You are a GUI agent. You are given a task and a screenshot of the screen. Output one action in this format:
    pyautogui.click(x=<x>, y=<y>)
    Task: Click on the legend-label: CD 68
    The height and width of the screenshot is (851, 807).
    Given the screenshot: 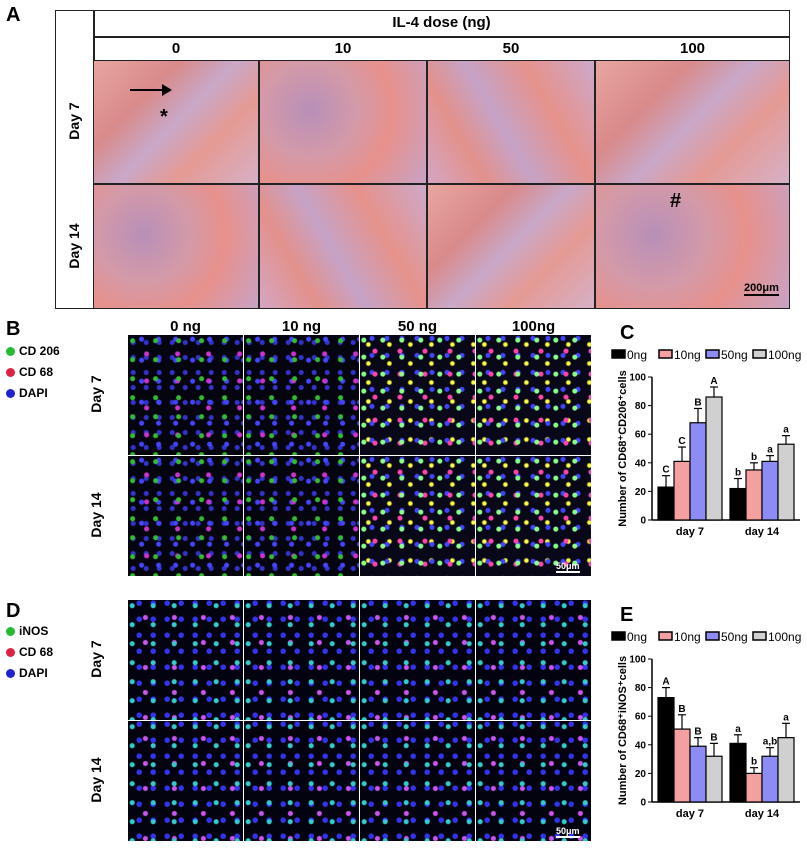 What is the action you would take?
    pyautogui.click(x=36, y=652)
    